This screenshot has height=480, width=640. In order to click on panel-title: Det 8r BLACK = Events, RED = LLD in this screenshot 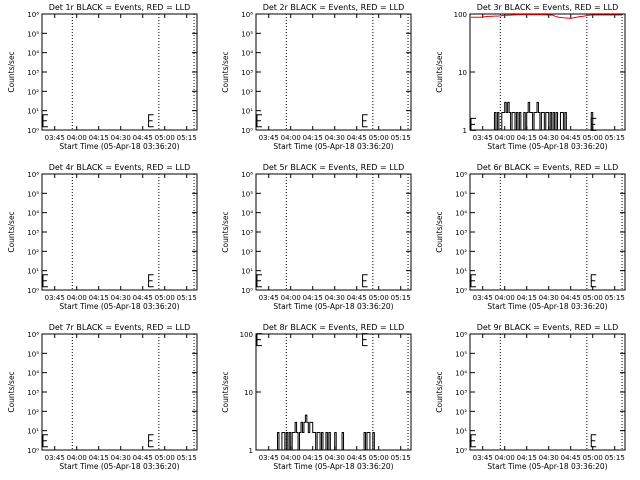, I will do `click(334, 327)`.